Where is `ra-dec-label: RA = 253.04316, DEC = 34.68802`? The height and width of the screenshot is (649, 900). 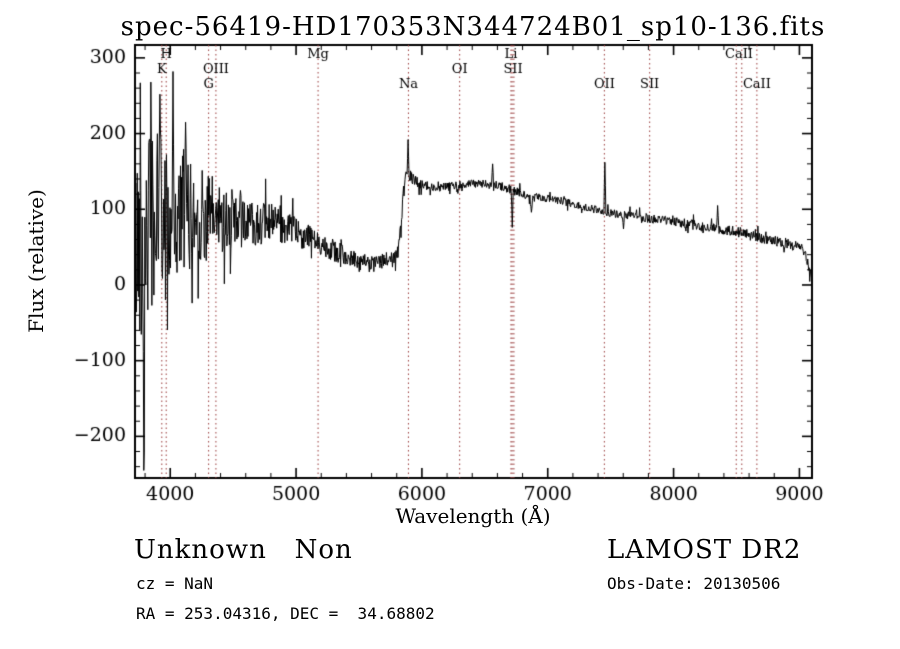 ra-dec-label: RA = 253.04316, DEC = 34.68802 is located at coordinates (285, 613).